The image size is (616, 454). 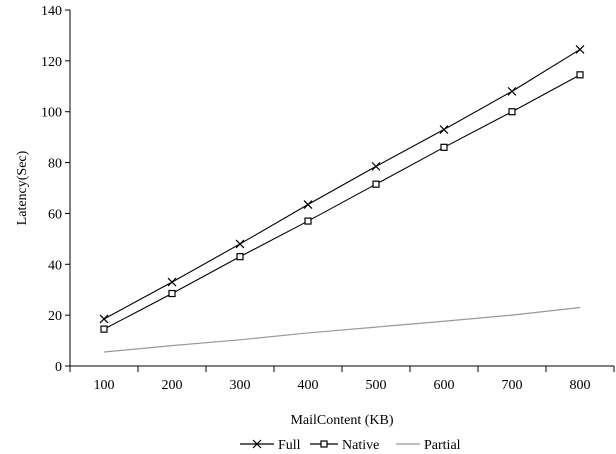 I want to click on legend: Full Native Partial, so click(x=350, y=445).